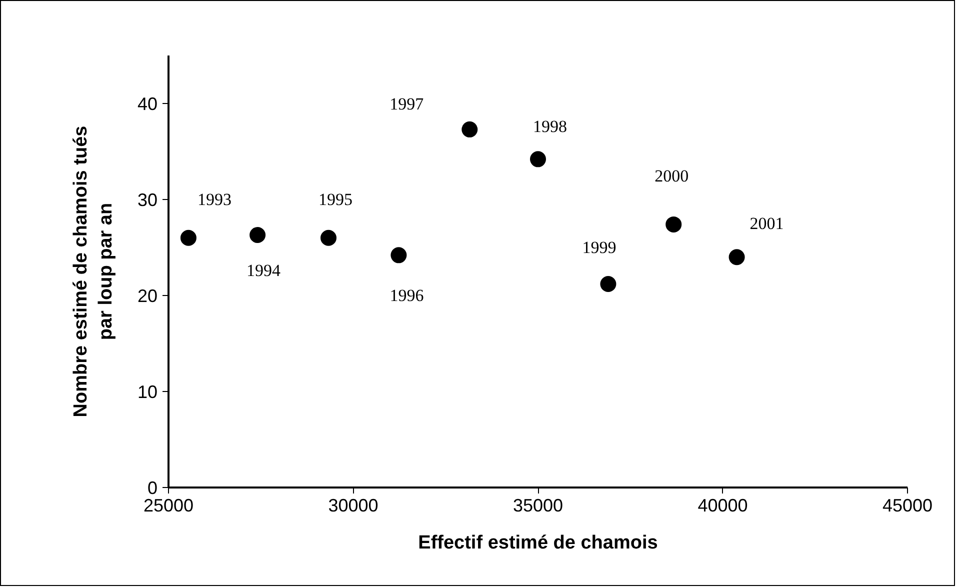 The image size is (957, 588). What do you see at coordinates (152, 488) in the screenshot?
I see `y-tick-label: 0` at bounding box center [152, 488].